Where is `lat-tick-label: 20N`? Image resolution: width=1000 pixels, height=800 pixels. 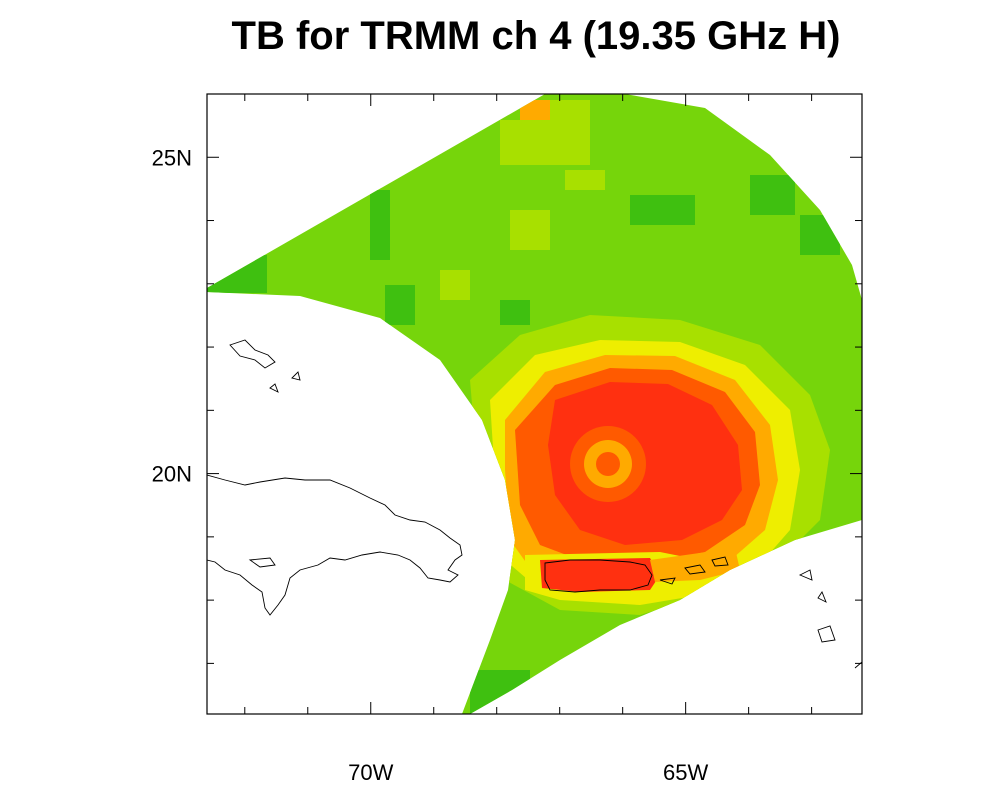 lat-tick-label: 20N is located at coordinates (172, 474).